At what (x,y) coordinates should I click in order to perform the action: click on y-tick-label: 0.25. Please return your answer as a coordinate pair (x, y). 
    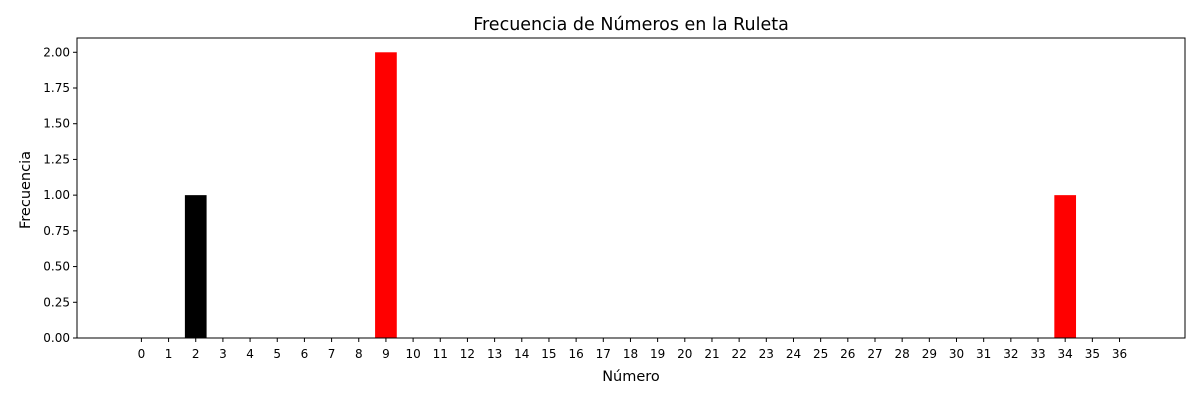
    Looking at the image, I should click on (56, 302).